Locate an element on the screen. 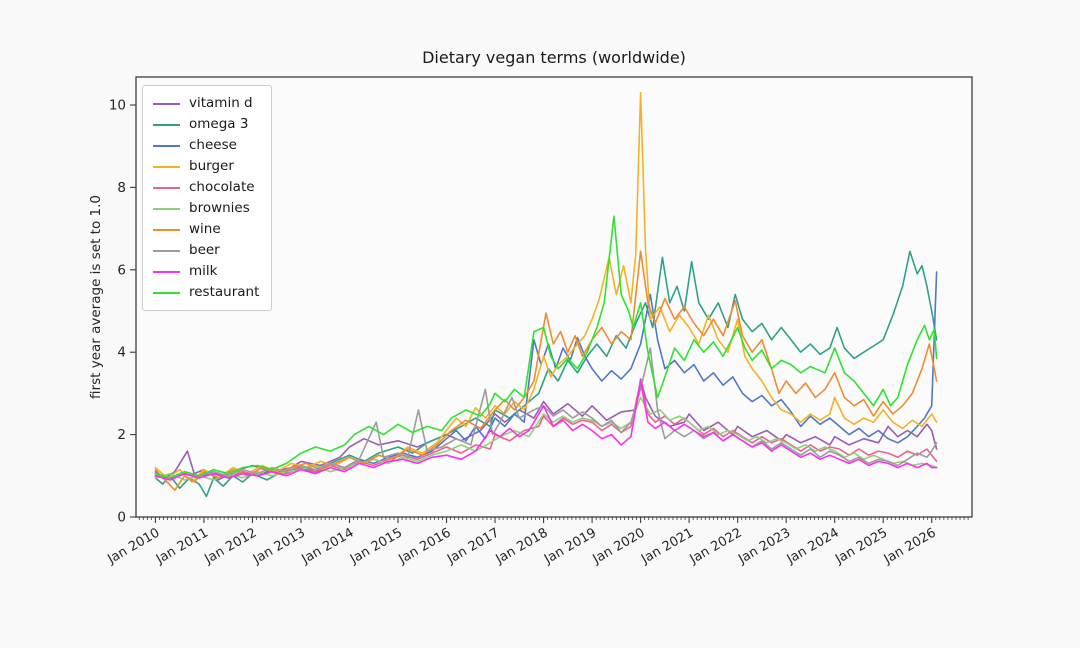 This screenshot has height=648, width=1080. x-tick-label: Jan 2021 is located at coordinates (667, 546).